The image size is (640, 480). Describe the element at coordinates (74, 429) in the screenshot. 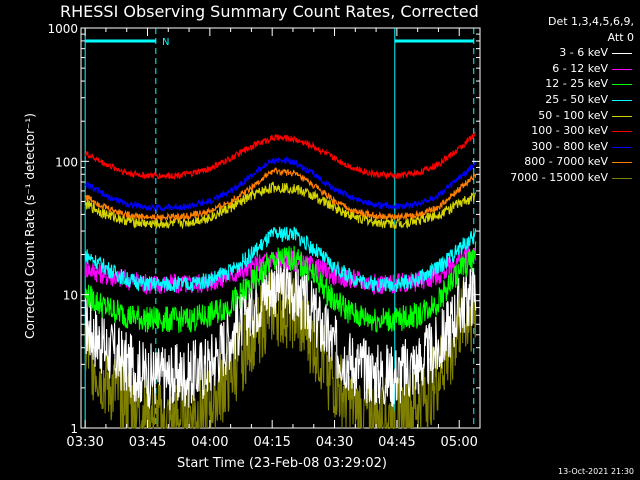

I see `y-tick-label: 1` at that location.